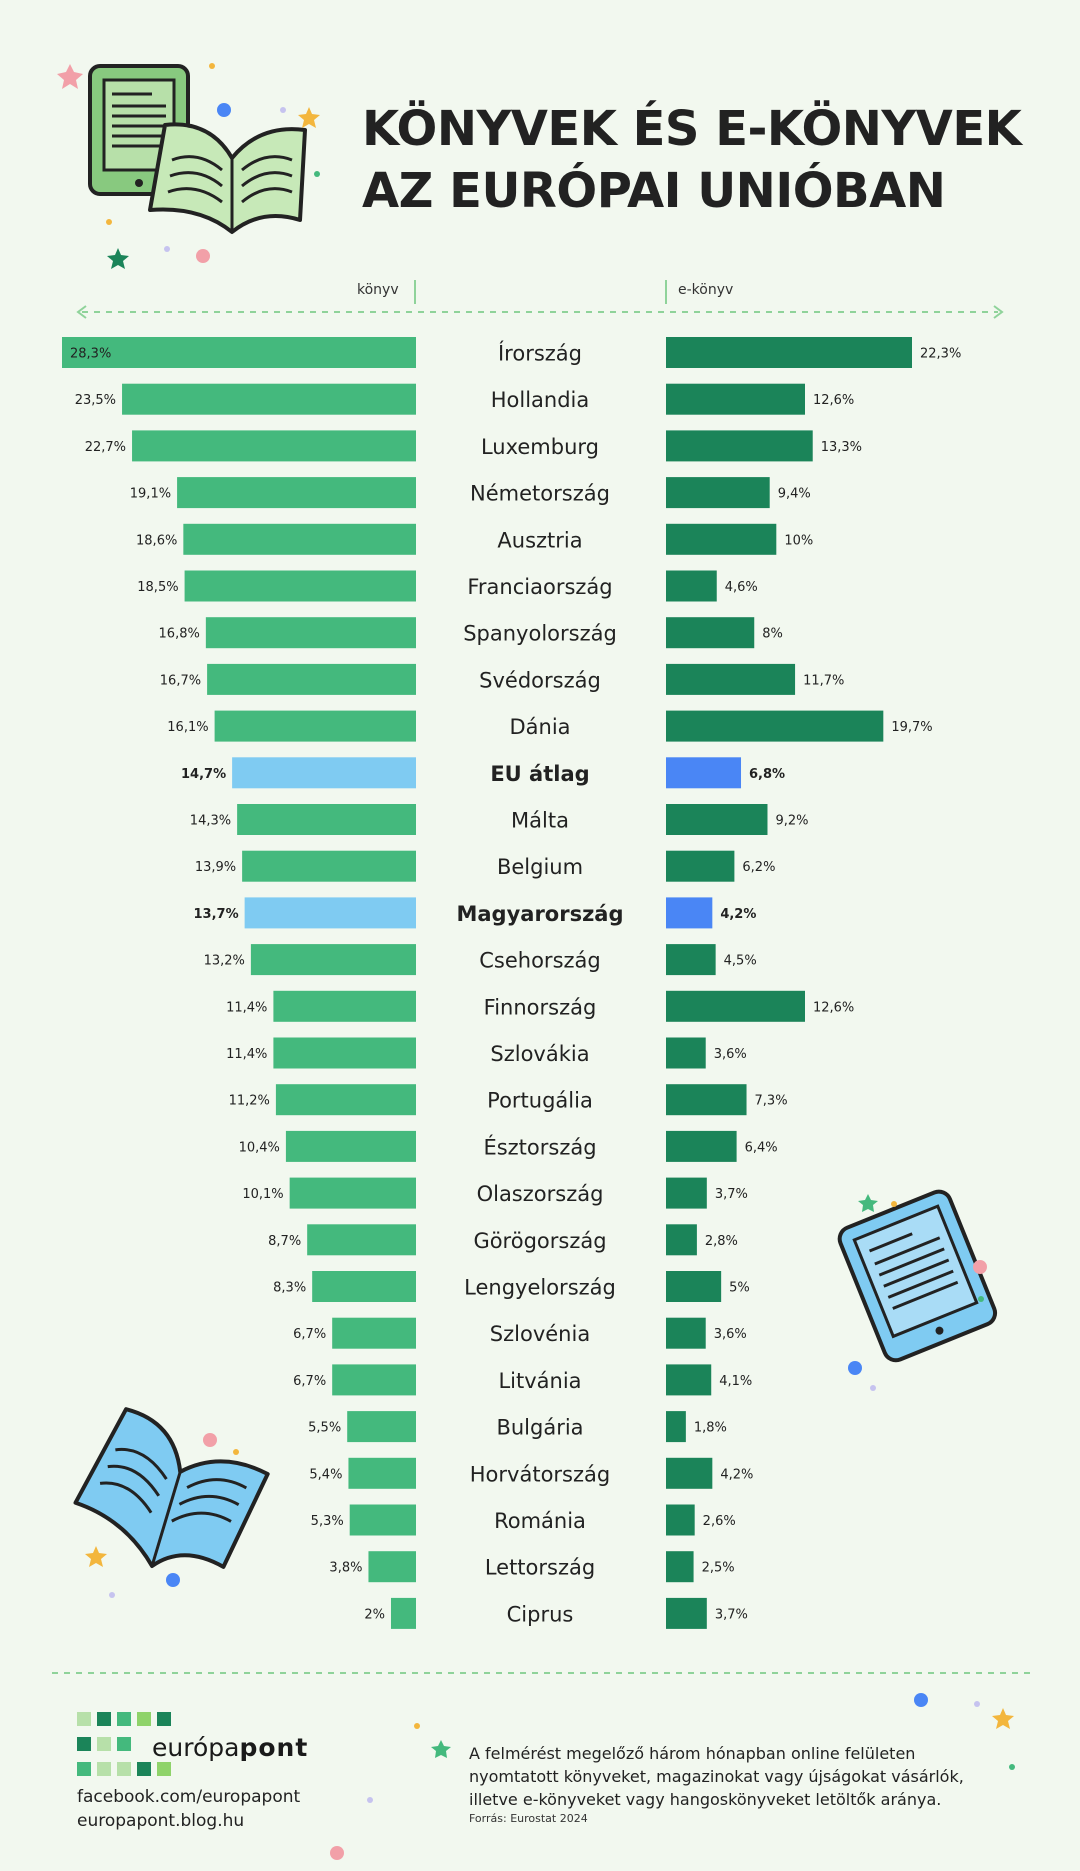 The height and width of the screenshot is (1871, 1080). Describe the element at coordinates (940, 354) in the screenshot. I see `ebook-value-label: 22,3%` at that location.